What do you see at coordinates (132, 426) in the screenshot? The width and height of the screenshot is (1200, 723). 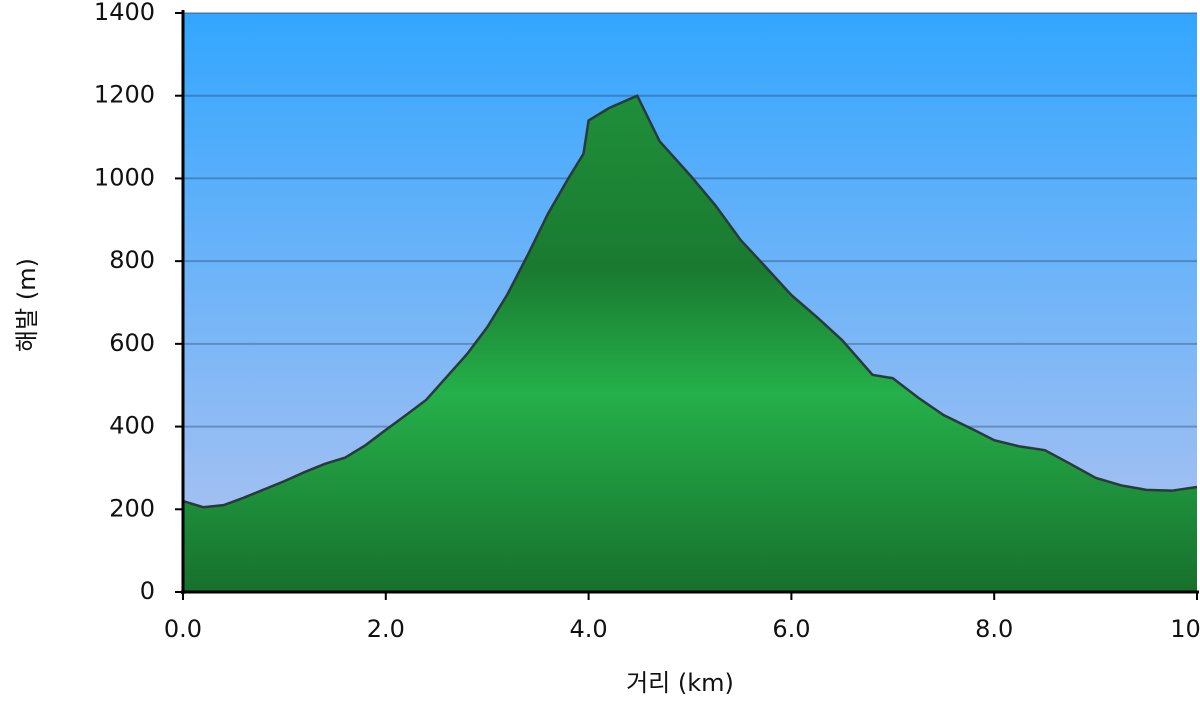 I see `y-tick-label: 400` at bounding box center [132, 426].